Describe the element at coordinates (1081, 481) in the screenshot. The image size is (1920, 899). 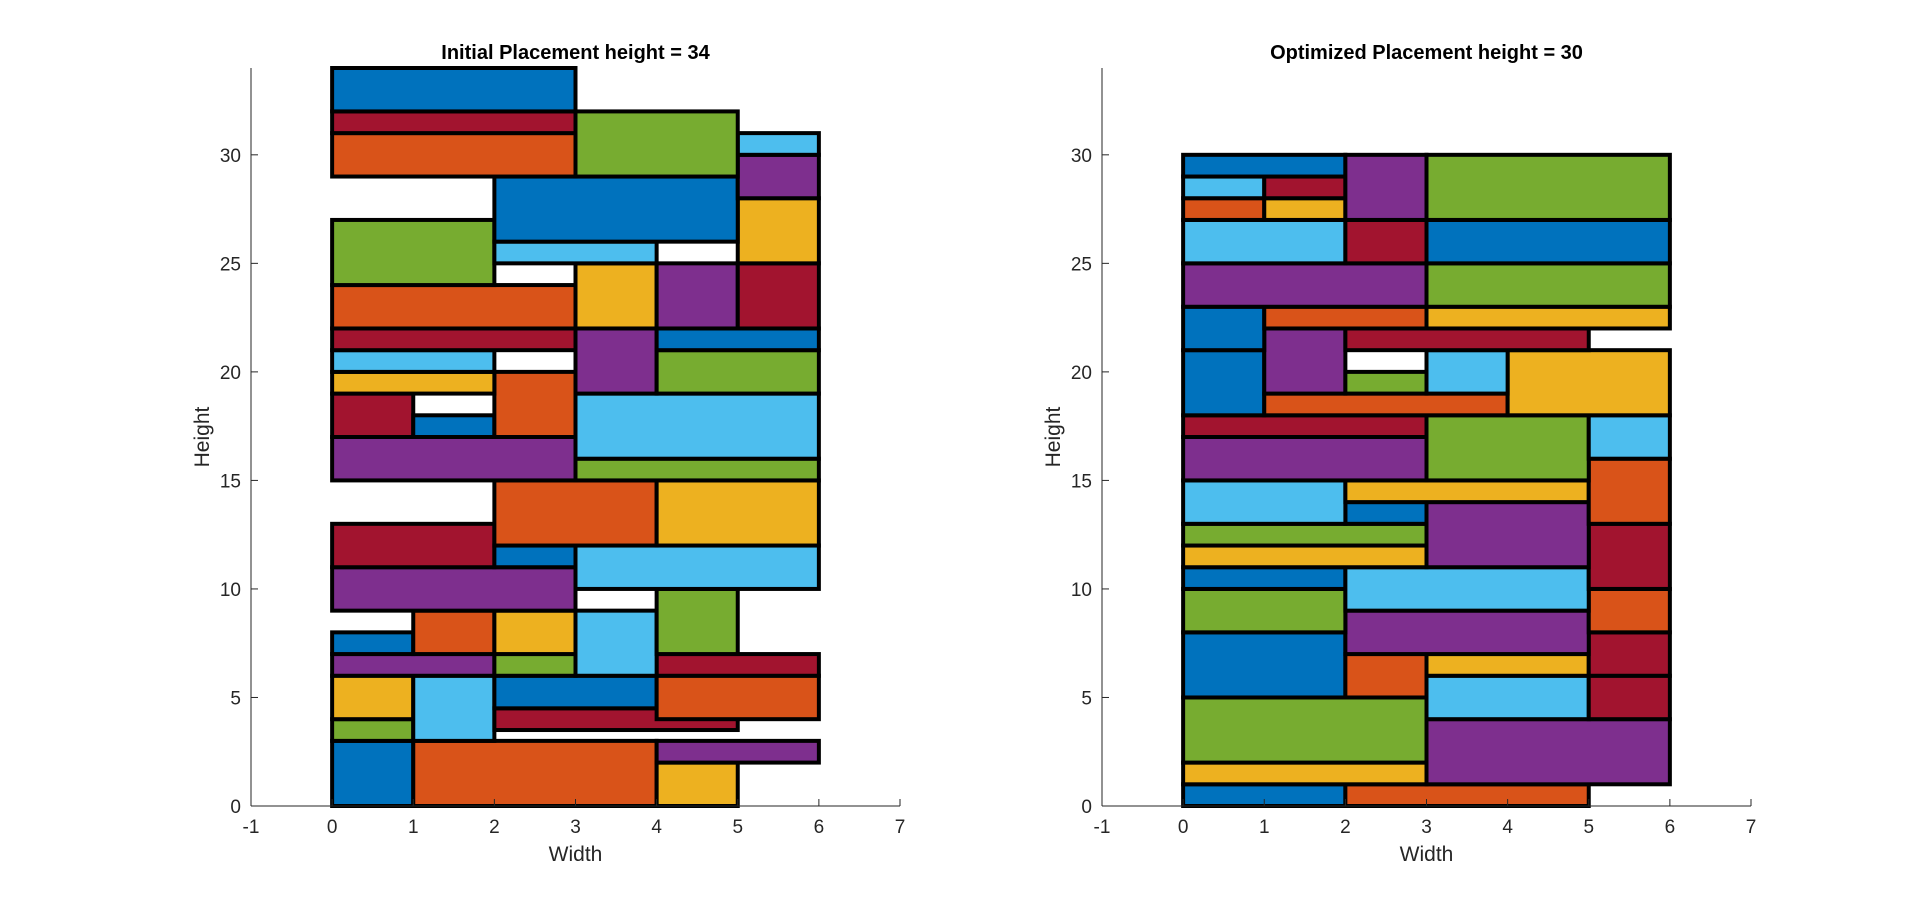
I see `y-tick-label: 15` at that location.